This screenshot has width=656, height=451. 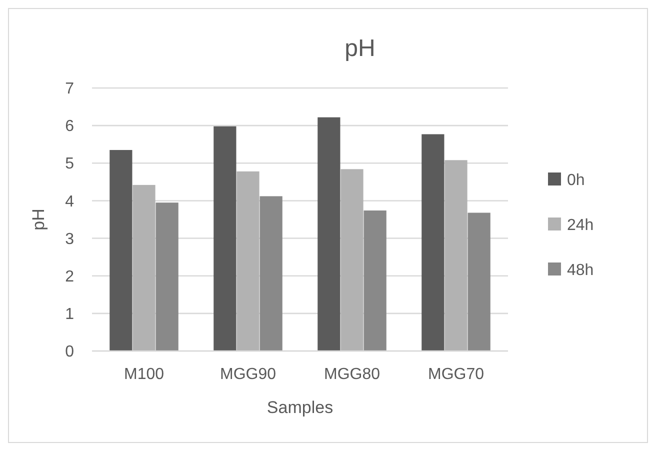 What do you see at coordinates (248, 374) in the screenshot?
I see `x-tick-label: MGG90` at bounding box center [248, 374].